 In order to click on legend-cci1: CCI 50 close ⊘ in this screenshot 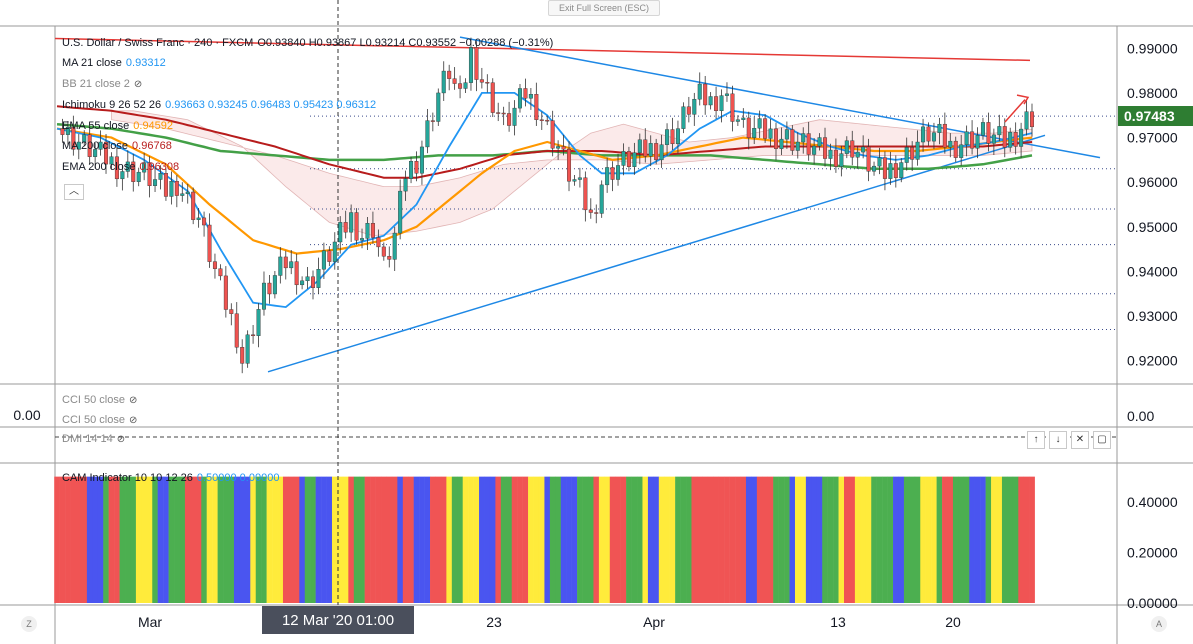, I will do `click(102, 400)`.